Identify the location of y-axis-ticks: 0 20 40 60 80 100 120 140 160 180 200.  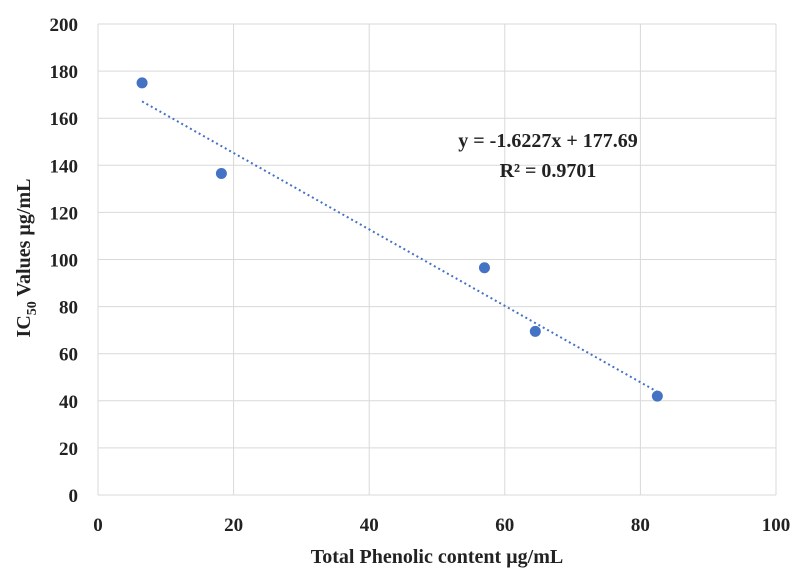
(64, 261).